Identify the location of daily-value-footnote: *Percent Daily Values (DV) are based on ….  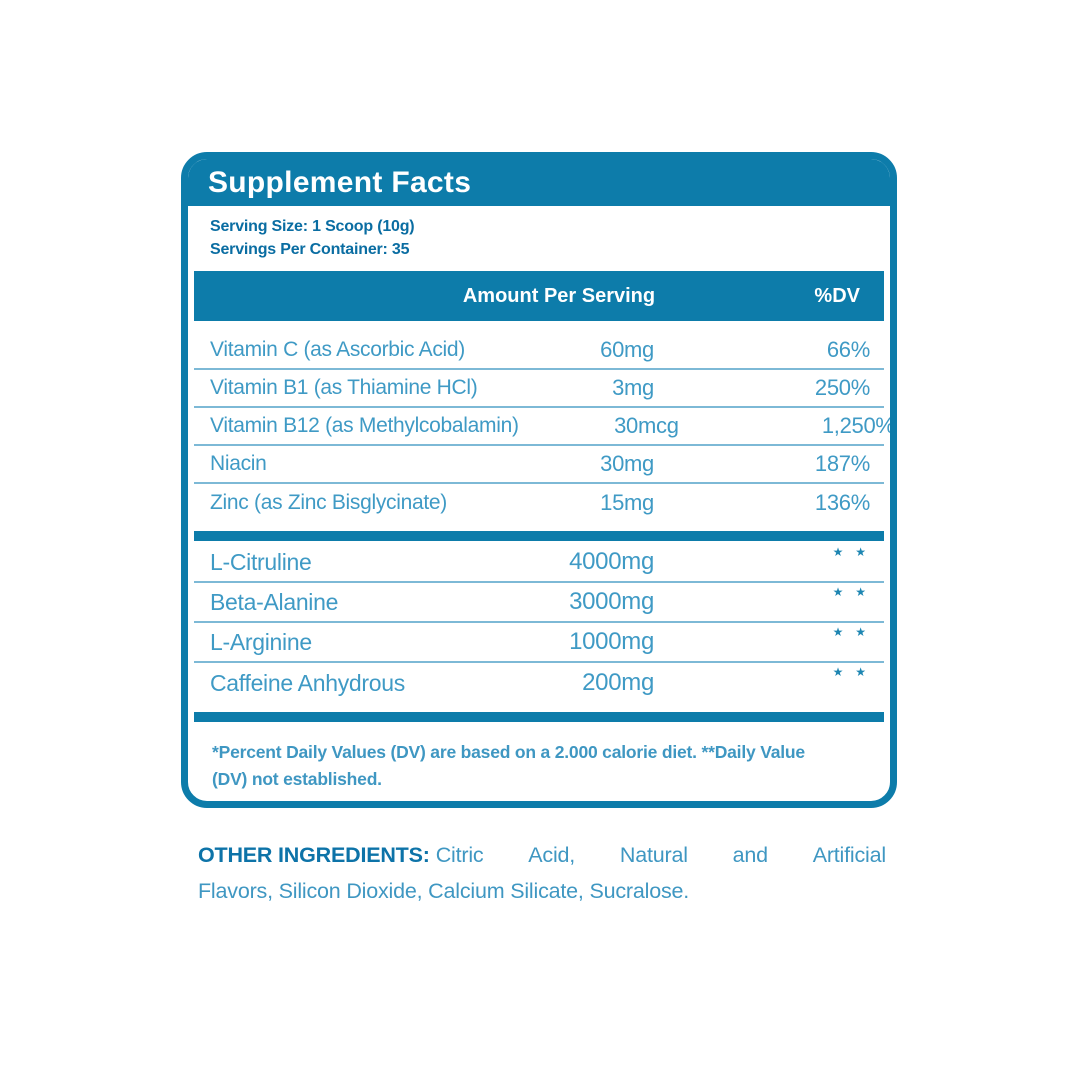
(539, 757).